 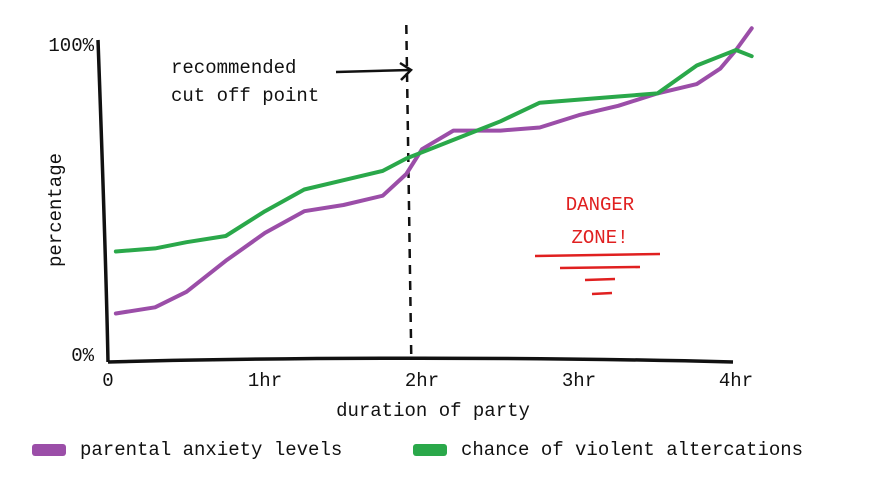 I want to click on danger-zone: DANGER ZONE!, so click(x=597, y=245).